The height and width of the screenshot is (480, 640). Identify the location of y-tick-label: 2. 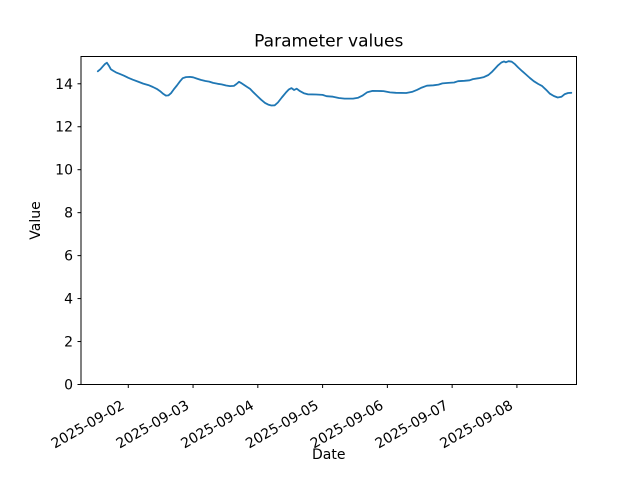
(68, 343).